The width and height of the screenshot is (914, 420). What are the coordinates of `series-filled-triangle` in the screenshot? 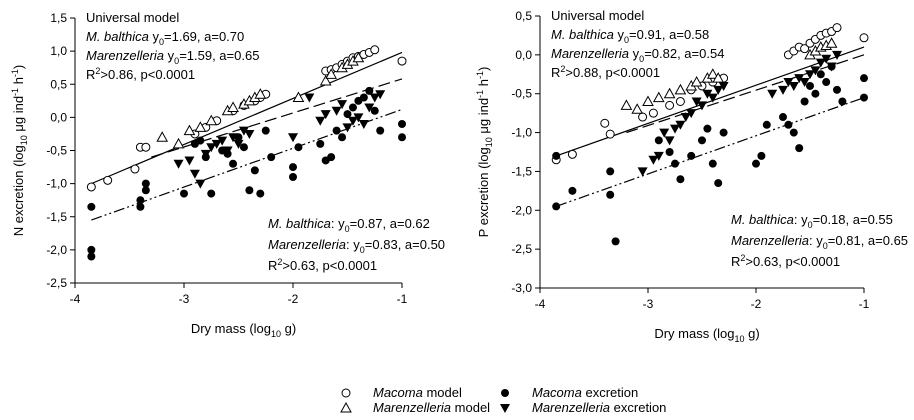 It's located at (739, 113).